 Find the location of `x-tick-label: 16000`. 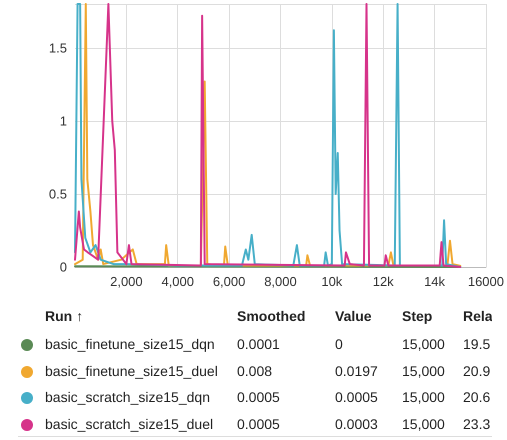

x-tick-label: 16000 is located at coordinates (486, 281).